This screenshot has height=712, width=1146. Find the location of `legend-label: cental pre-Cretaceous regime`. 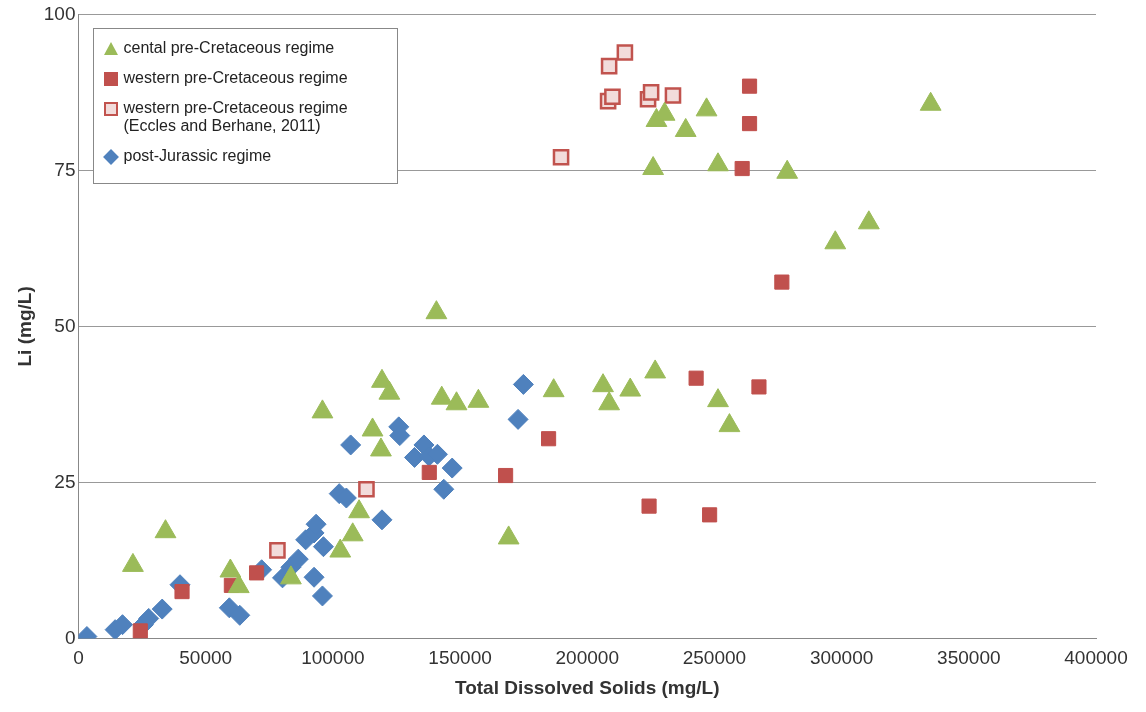

legend-label: cental pre-Cretaceous regime is located at coordinates (229, 48).